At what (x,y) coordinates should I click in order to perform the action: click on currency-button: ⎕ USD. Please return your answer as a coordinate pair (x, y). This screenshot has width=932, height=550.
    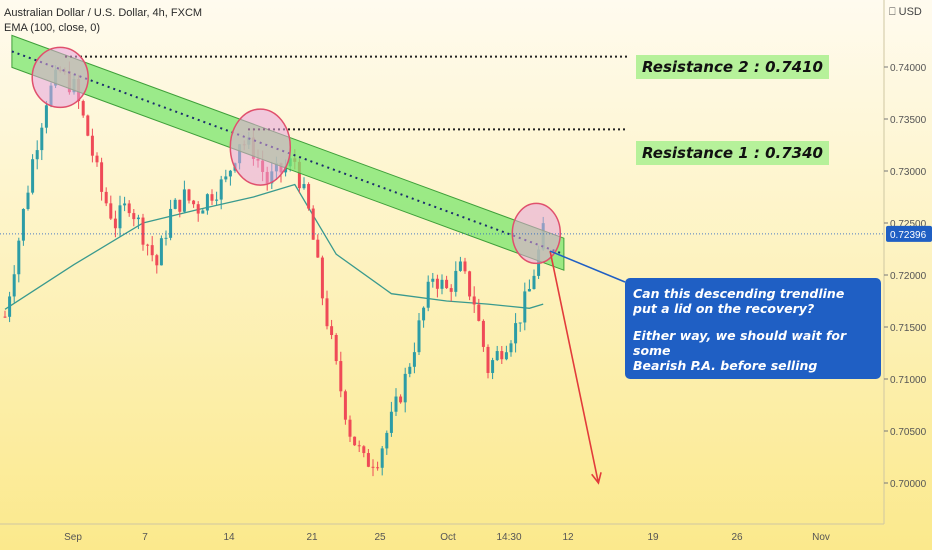
    Looking at the image, I should click on (905, 12).